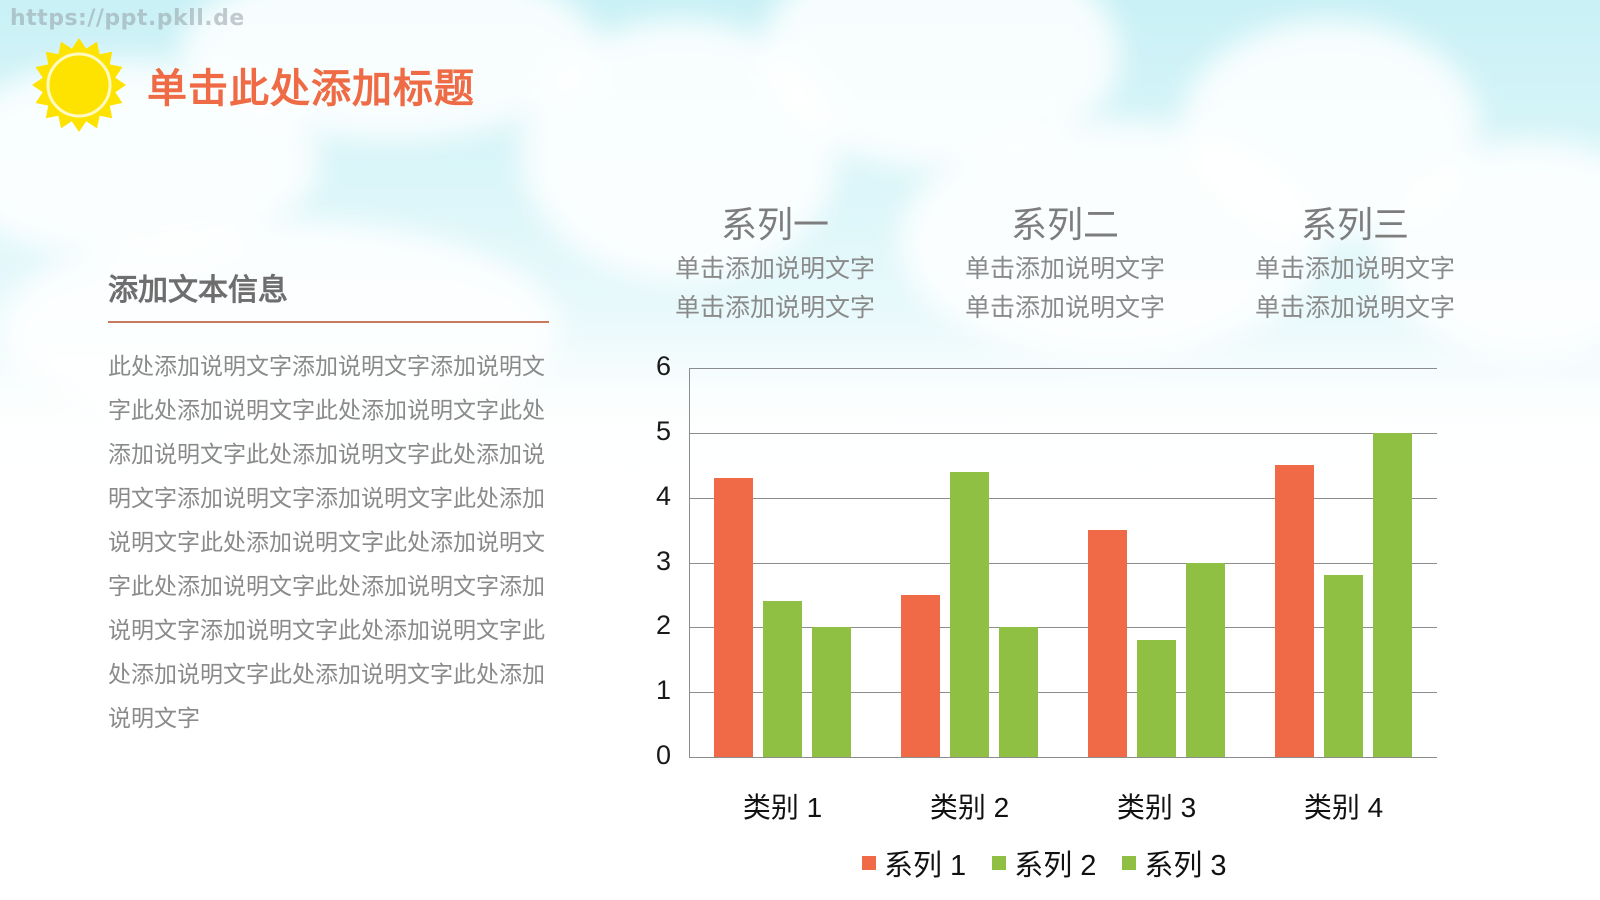 This screenshot has height=900, width=1600. I want to click on legend-label: 系列 3, so click(1185, 866).